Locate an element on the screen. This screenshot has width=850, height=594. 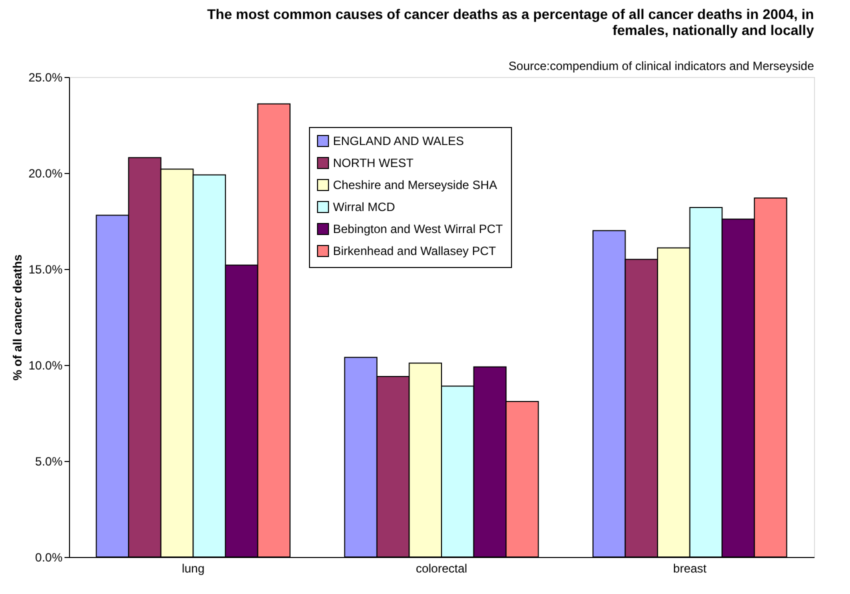
x-tick-label: colorectal is located at coordinates (442, 569).